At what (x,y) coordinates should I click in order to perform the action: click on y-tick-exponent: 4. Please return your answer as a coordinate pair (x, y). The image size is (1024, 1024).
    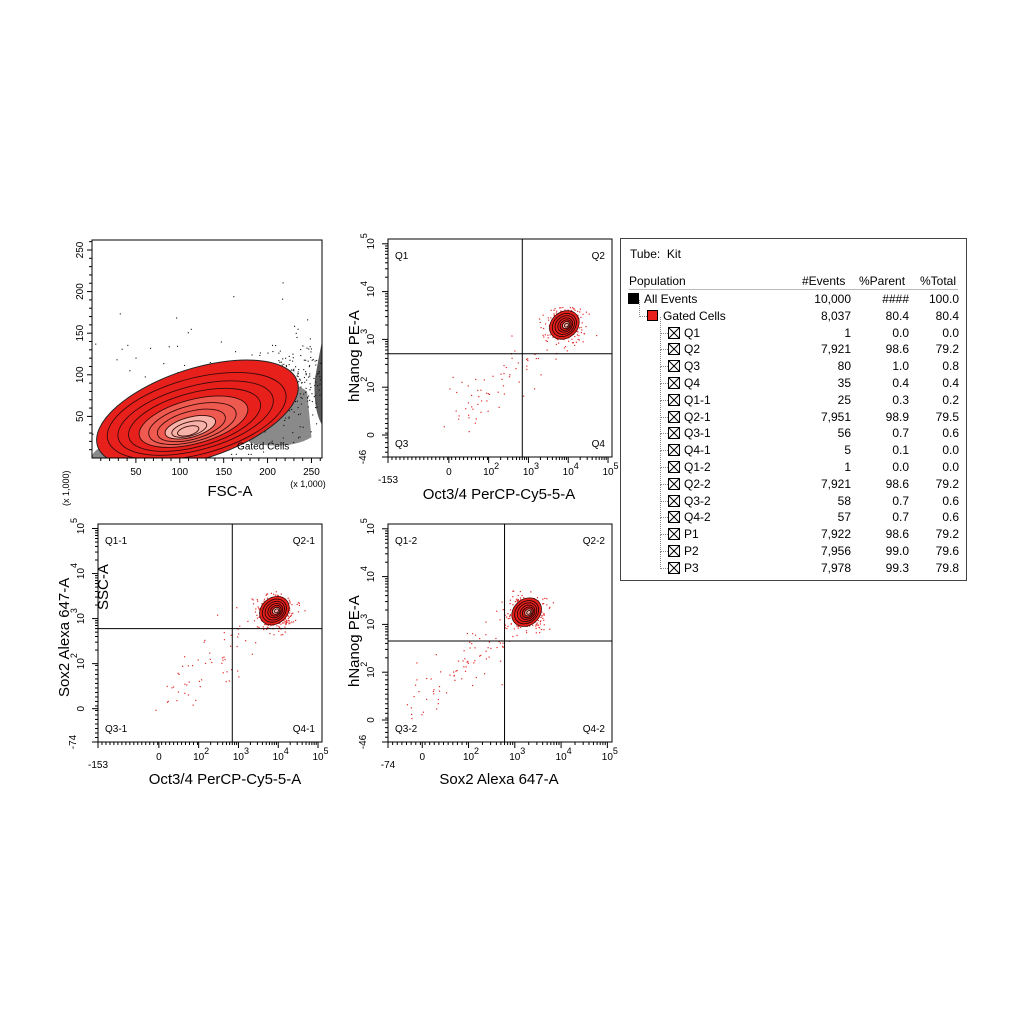
    Looking at the image, I should click on (364, 283).